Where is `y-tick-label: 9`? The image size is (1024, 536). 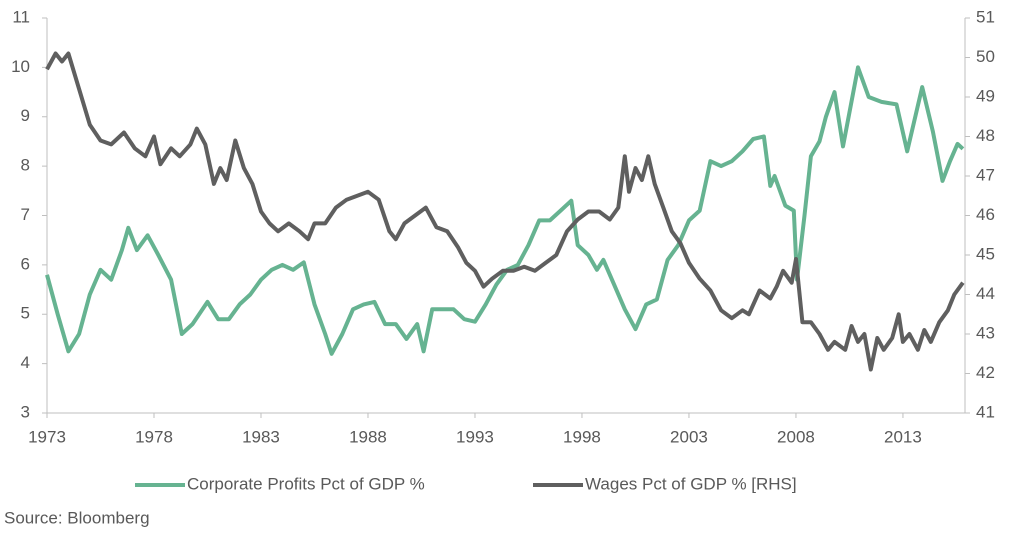 y-tick-label: 9 is located at coordinates (25, 115).